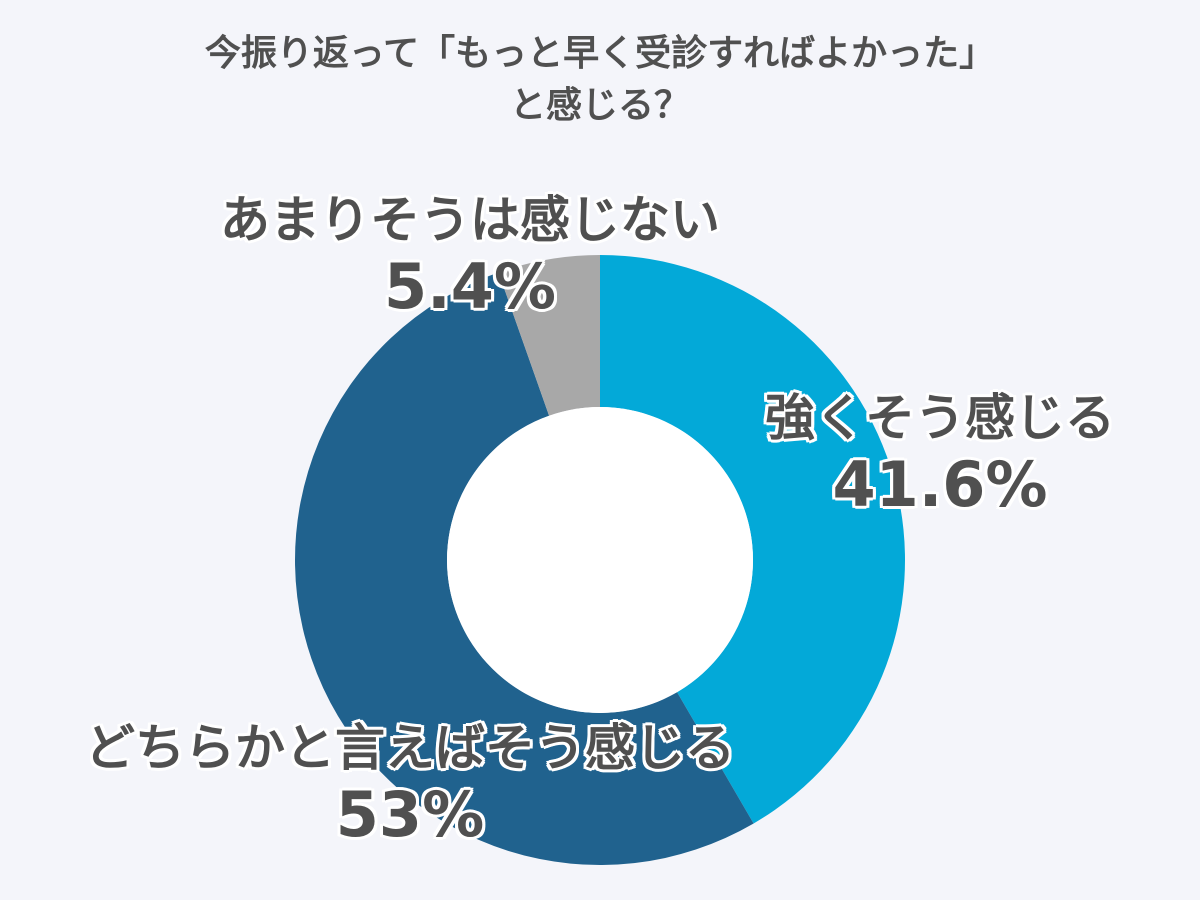  I want to click on slice-label-value: 53%, so click(410, 814).